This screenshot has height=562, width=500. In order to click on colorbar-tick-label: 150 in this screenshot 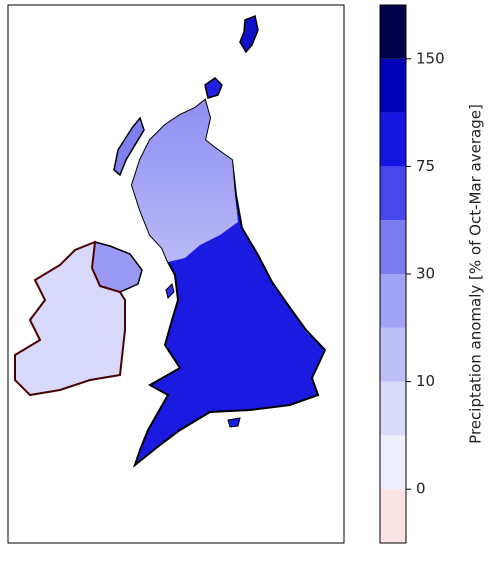, I will do `click(430, 58)`.